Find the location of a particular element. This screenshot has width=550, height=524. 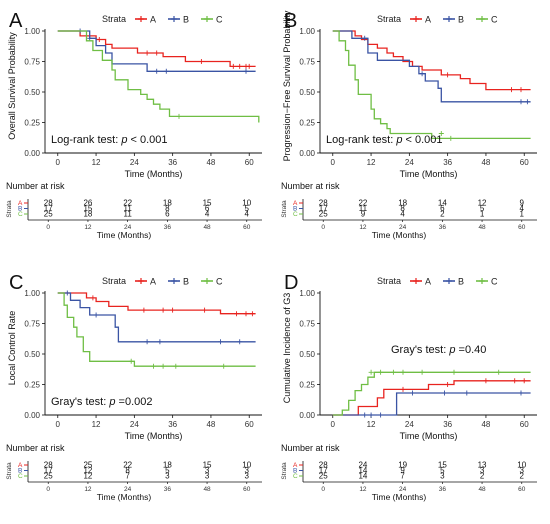

risk-count: 5 is located at coordinates (442, 470).